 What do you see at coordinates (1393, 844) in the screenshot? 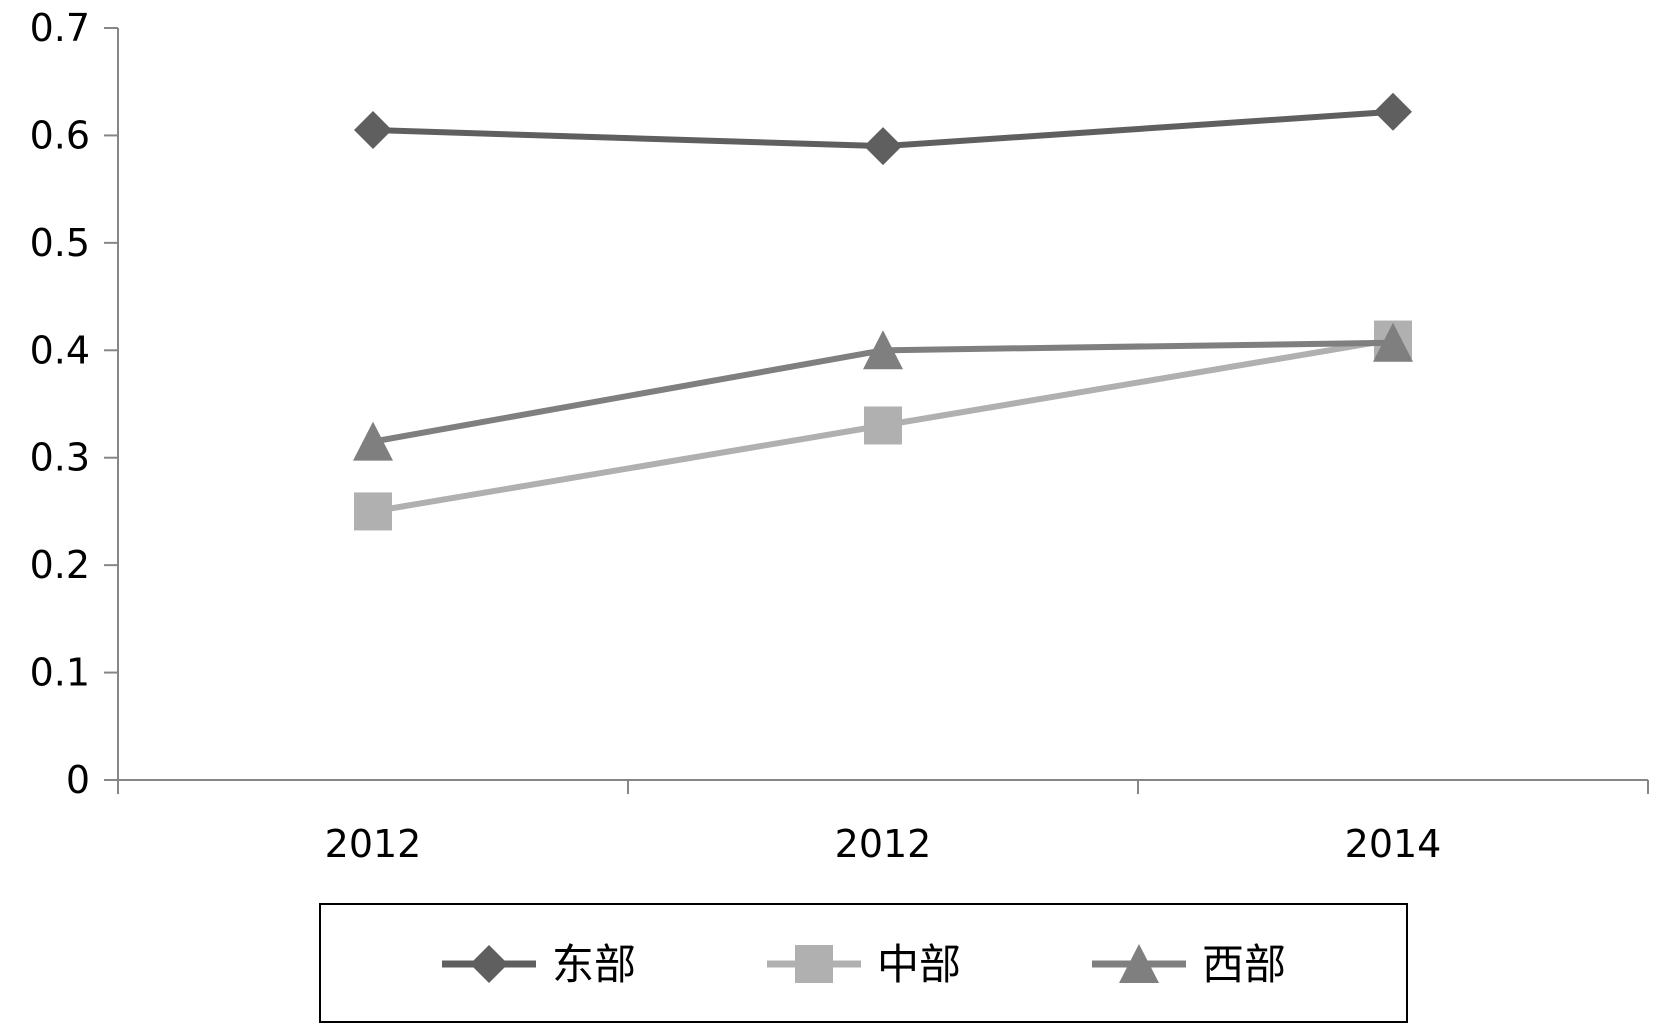
I see `x-tick-label: 2014` at bounding box center [1393, 844].